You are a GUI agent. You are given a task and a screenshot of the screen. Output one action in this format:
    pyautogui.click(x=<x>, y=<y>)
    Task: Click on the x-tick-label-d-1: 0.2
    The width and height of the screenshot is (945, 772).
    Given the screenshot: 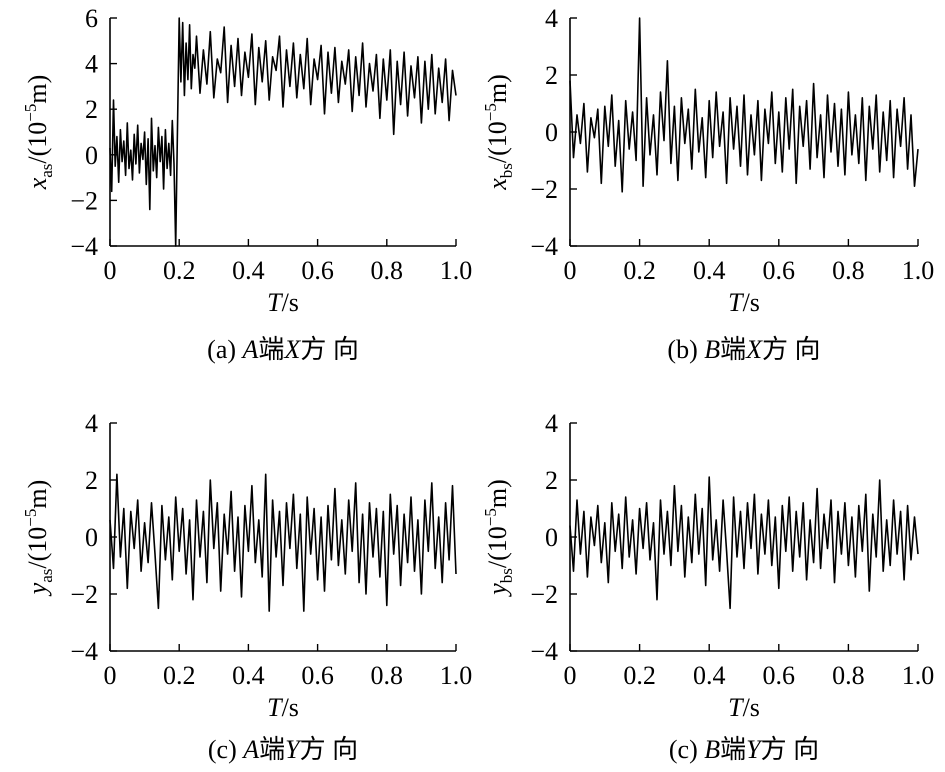 What is the action you would take?
    pyautogui.click(x=639, y=675)
    